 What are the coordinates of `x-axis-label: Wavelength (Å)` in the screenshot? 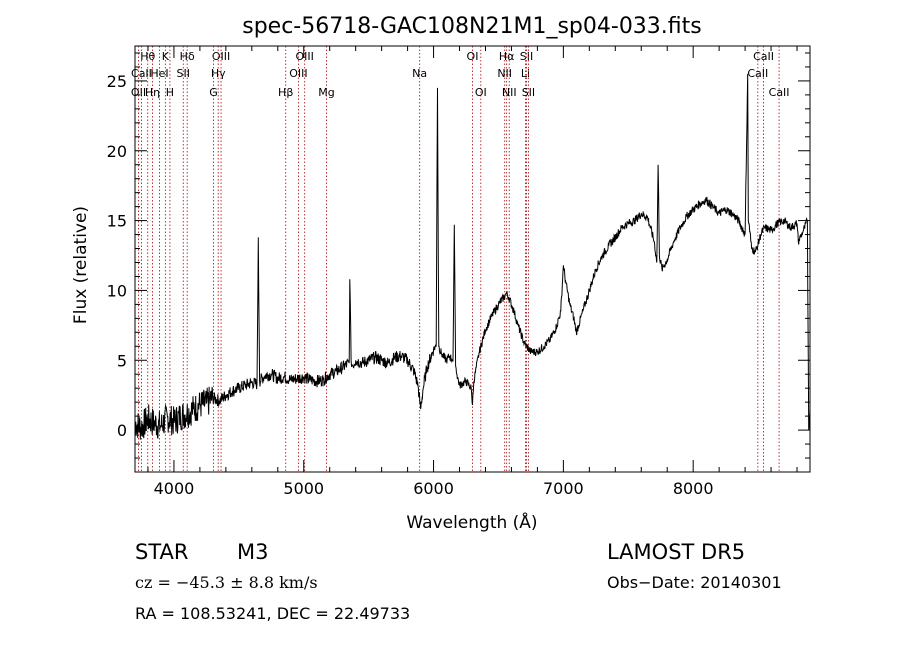 It's located at (471, 522).